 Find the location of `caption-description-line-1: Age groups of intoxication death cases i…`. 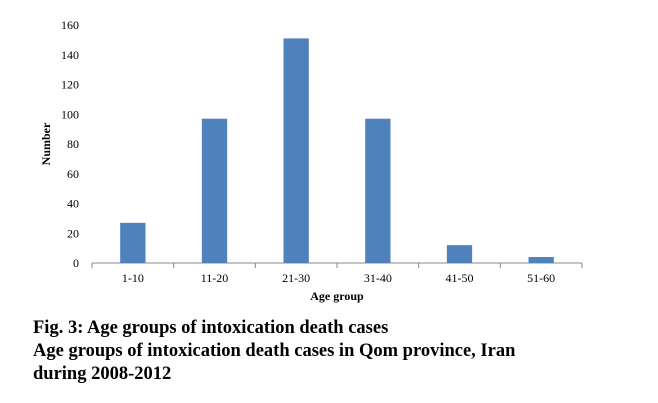

caption-description-line-1: Age groups of intoxication death cases i… is located at coordinates (274, 351).